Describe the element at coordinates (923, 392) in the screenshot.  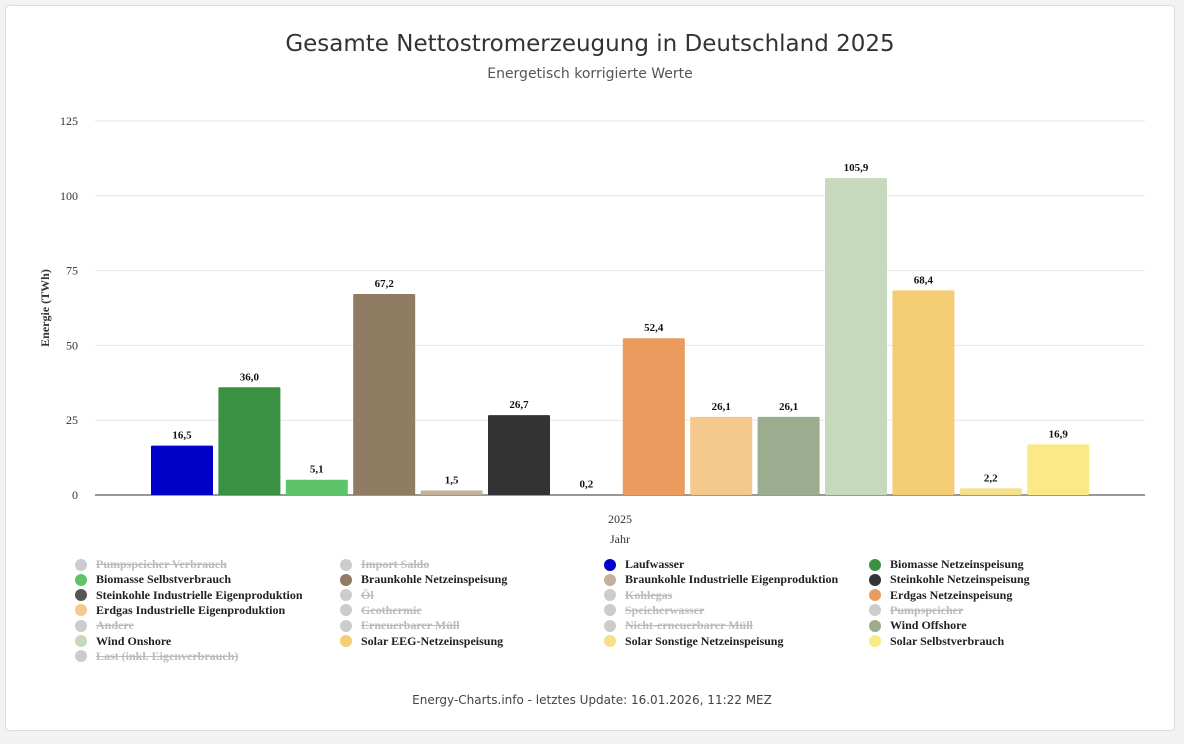
I see `bar-solar-eeg-netzeinspeisung` at that location.